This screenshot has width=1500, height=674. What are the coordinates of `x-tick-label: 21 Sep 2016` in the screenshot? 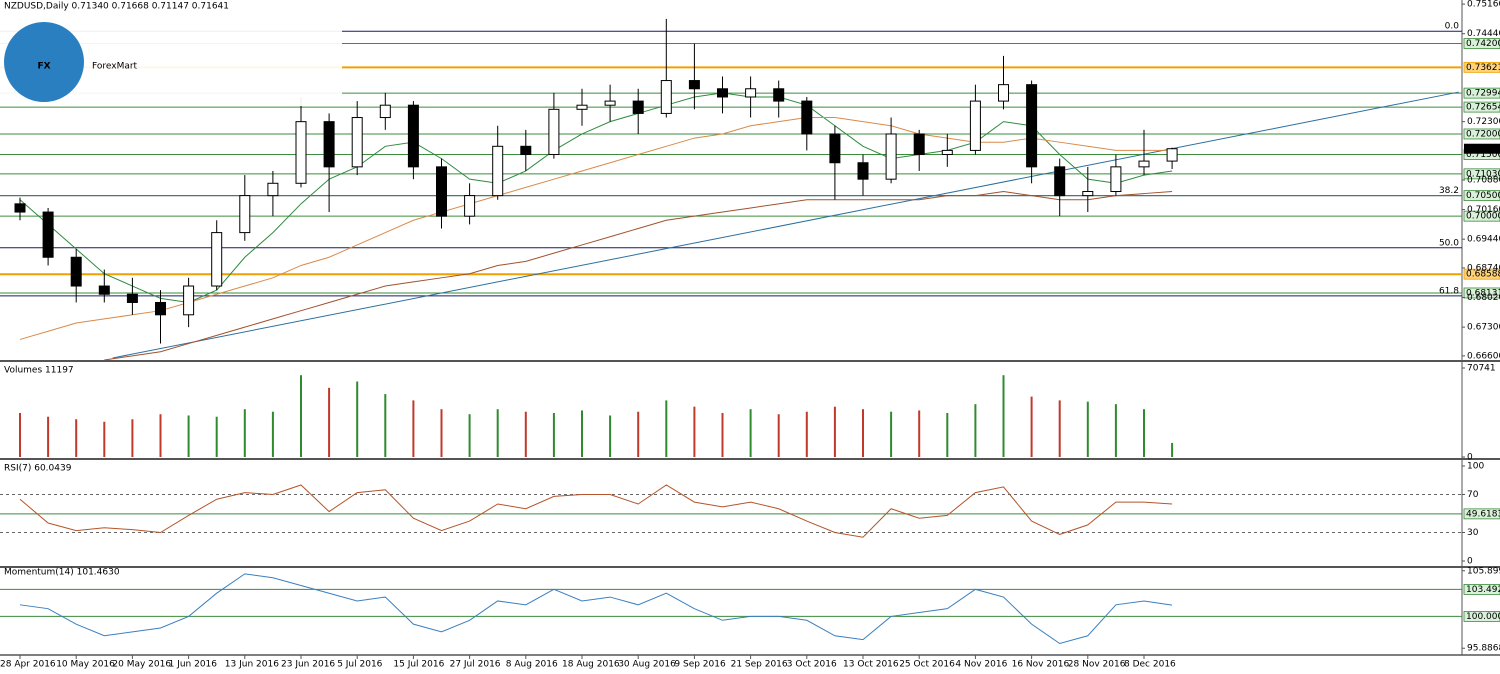 It's located at (759, 665).